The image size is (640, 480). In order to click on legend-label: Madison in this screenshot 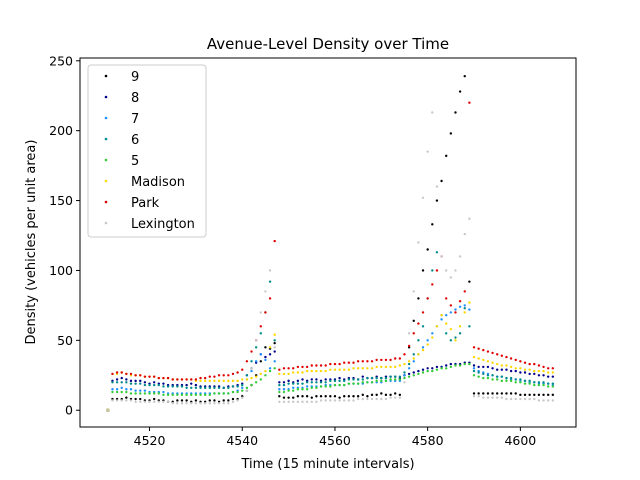, I will do `click(158, 182)`.